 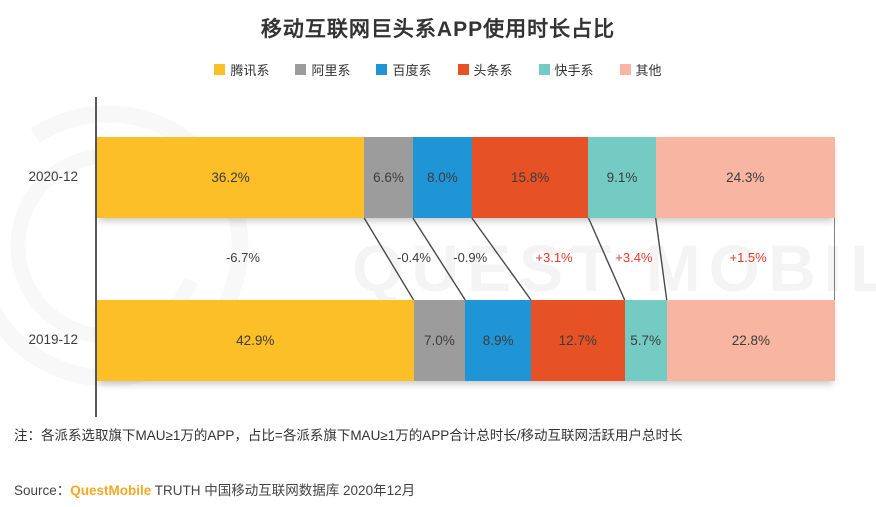 I want to click on source-prefix: Source：, so click(x=42, y=490).